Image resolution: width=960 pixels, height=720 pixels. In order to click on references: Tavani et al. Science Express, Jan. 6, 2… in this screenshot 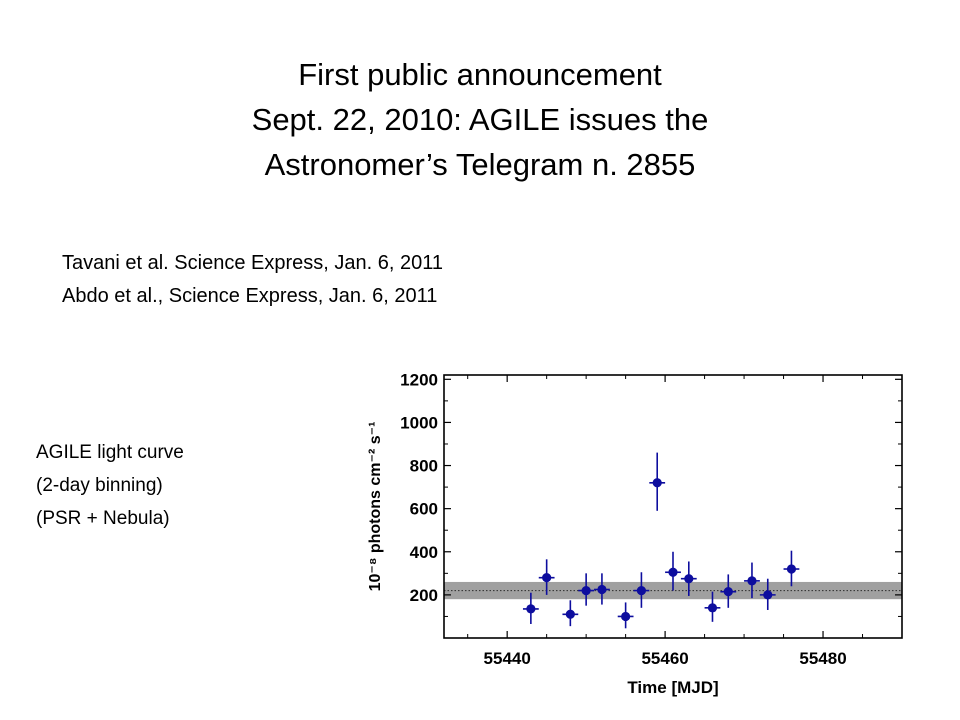, I will do `click(252, 280)`.